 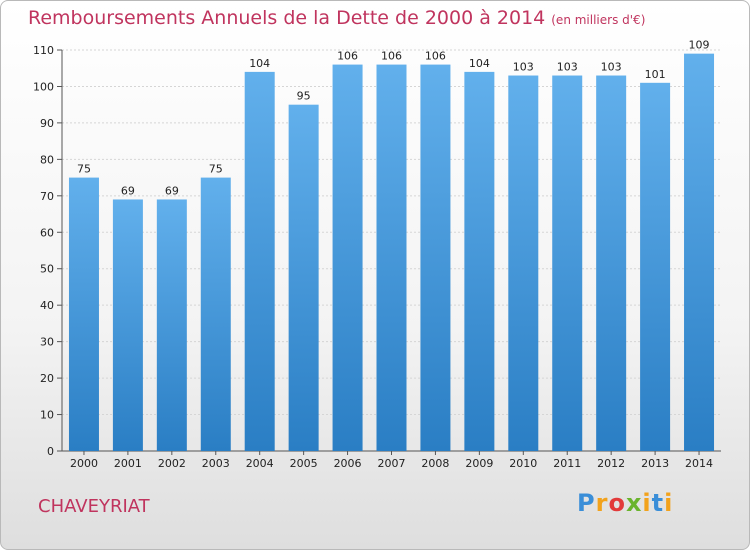 What do you see at coordinates (47, 269) in the screenshot?
I see `y-tick-label: 50` at bounding box center [47, 269].